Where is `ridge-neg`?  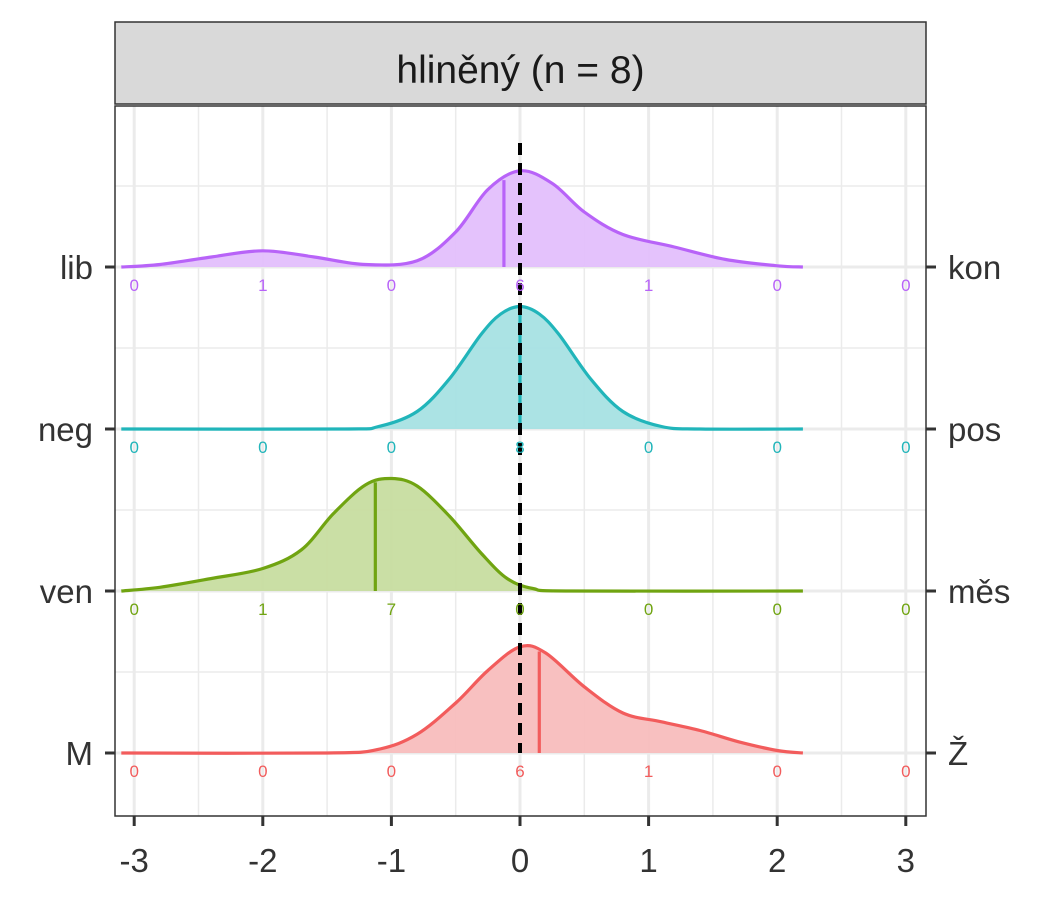 ridge-neg is located at coordinates (462, 367).